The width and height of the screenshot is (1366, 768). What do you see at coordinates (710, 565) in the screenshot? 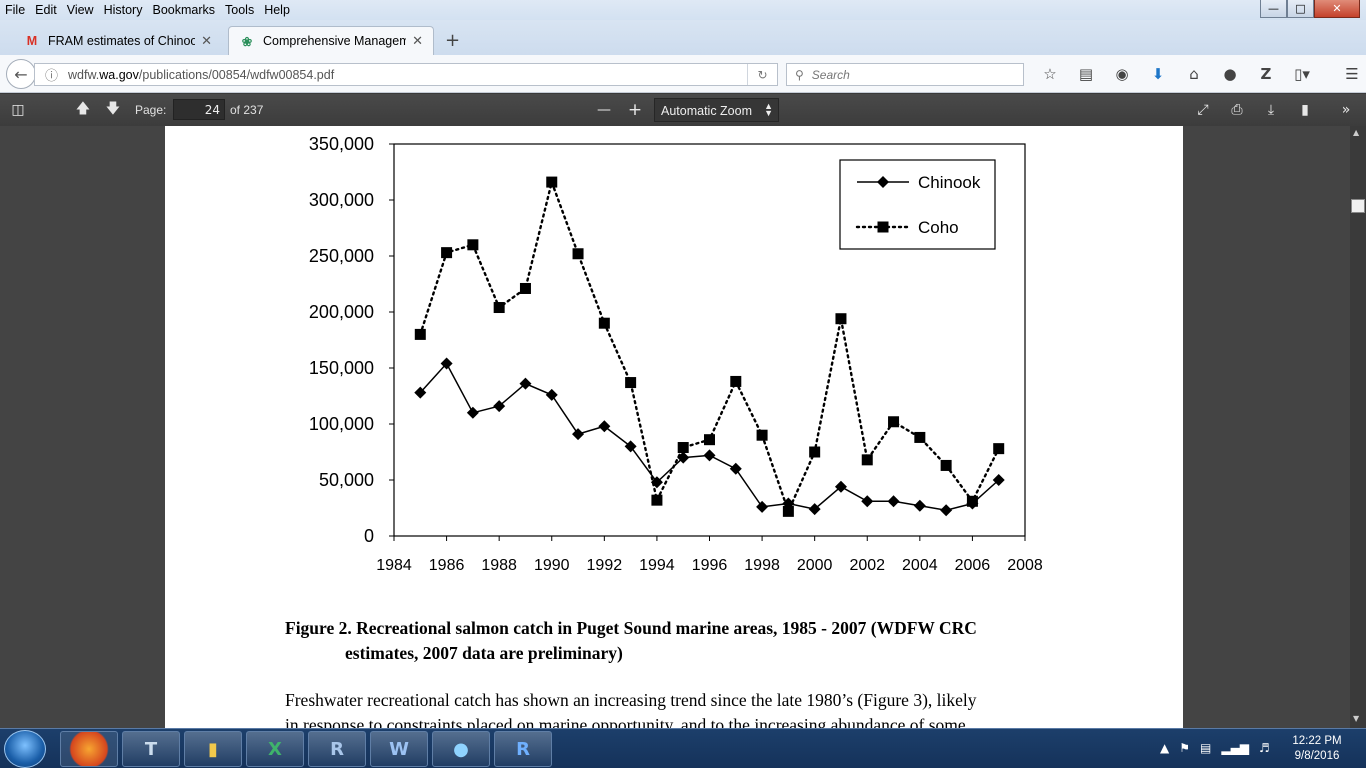
I see `x-tick-label: 1996` at bounding box center [710, 565].